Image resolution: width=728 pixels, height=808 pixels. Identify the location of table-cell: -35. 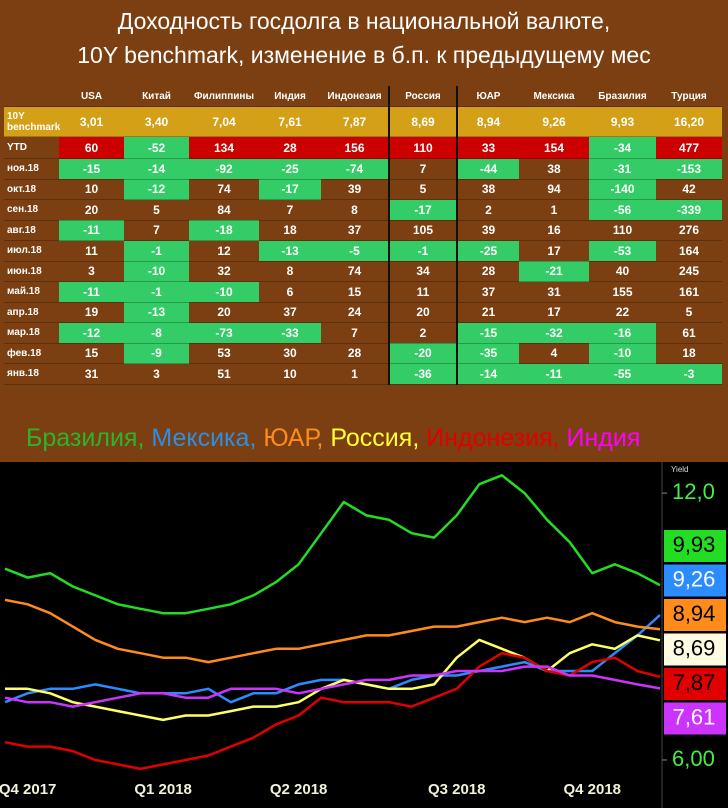
(488, 353).